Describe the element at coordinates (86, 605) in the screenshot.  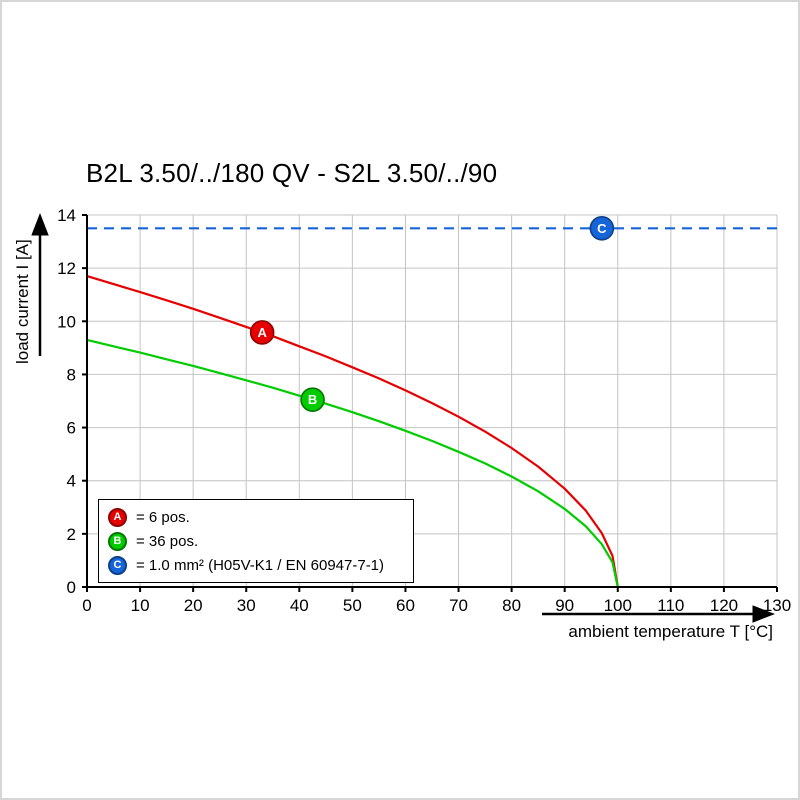
I see `x-tick-label: 0` at that location.